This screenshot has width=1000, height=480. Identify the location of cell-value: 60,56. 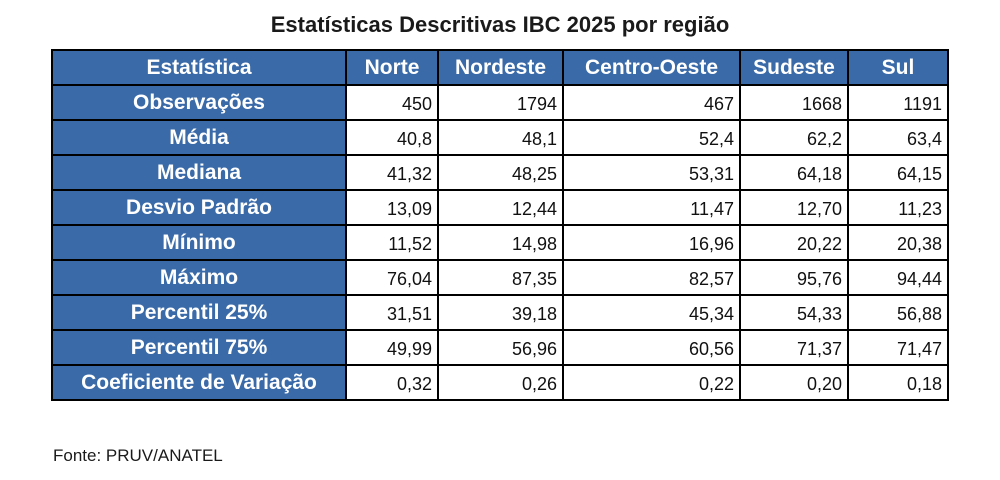
(651, 347).